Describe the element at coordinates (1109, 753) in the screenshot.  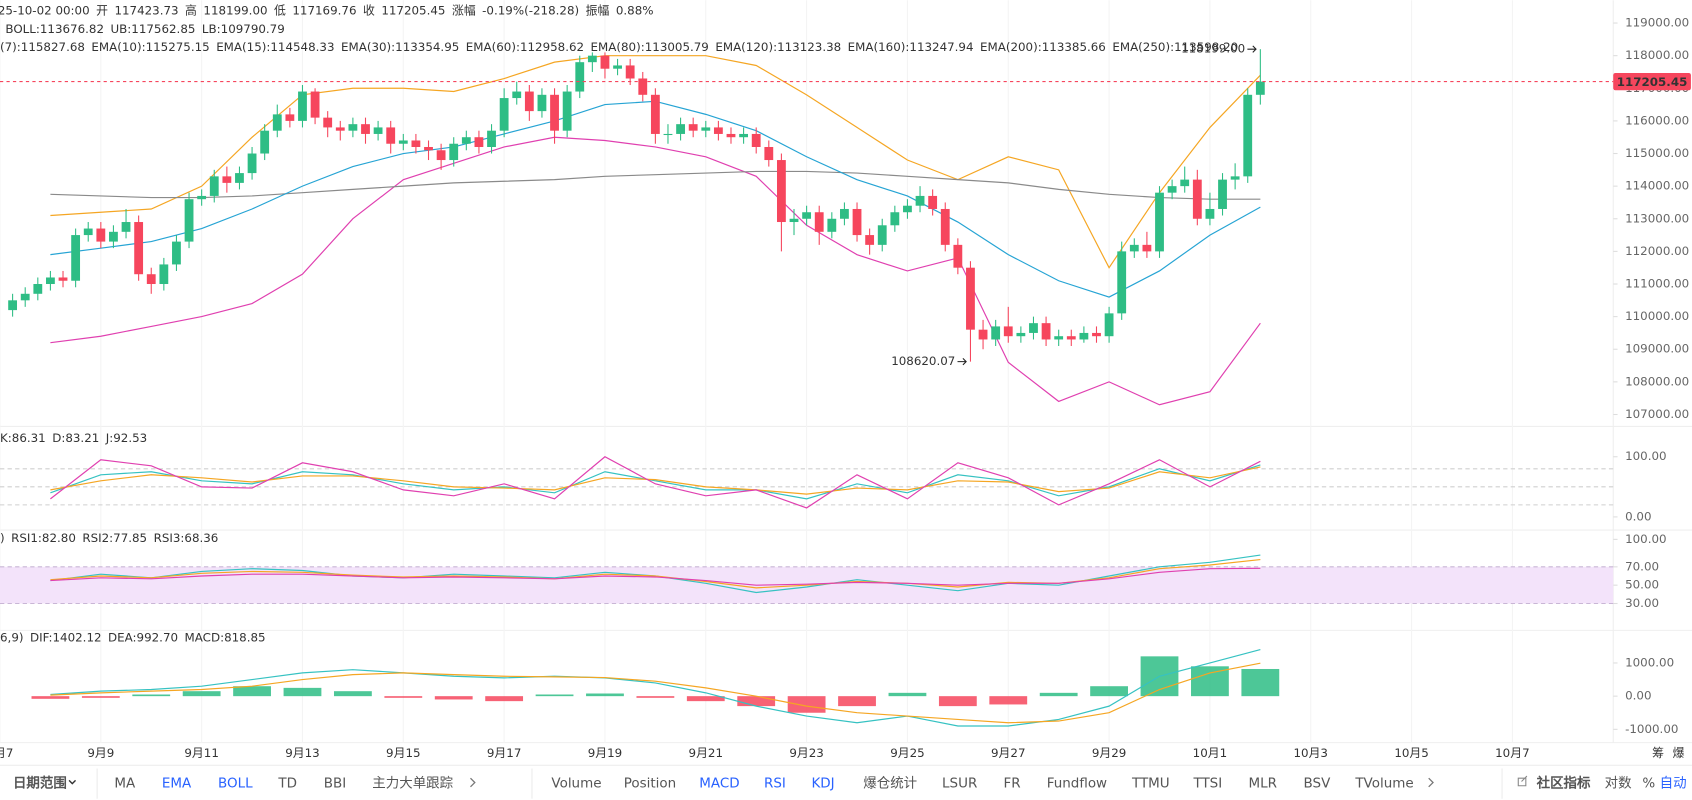
I see `x-tick-label: 9月29` at that location.